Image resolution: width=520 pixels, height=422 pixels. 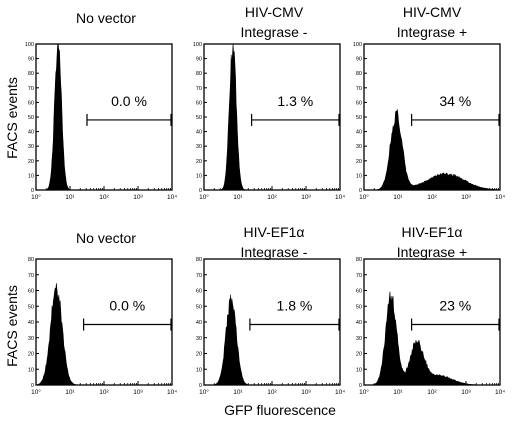 I want to click on gate-percent-label: 1.3 %, so click(x=295, y=101).